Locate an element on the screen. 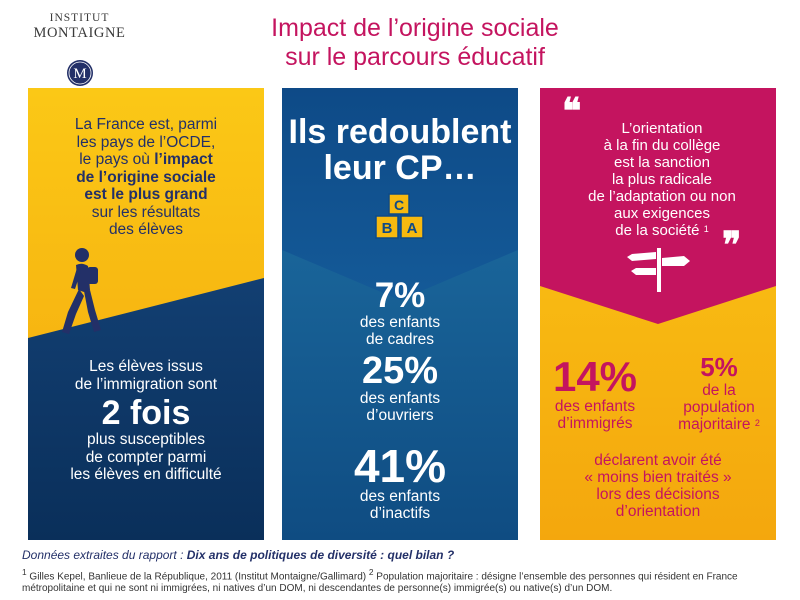 This screenshot has width=800, height=600. stat-ouvriers: 25% des enfants d’ouvriers is located at coordinates (400, 388).